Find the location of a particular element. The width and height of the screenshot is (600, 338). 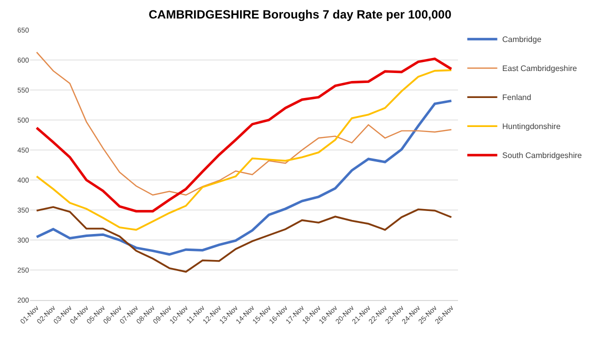

chart-title: CAMBRIDGESHIRE Boroughs 7 day Rate per 100,000 is located at coordinates (300, 15).